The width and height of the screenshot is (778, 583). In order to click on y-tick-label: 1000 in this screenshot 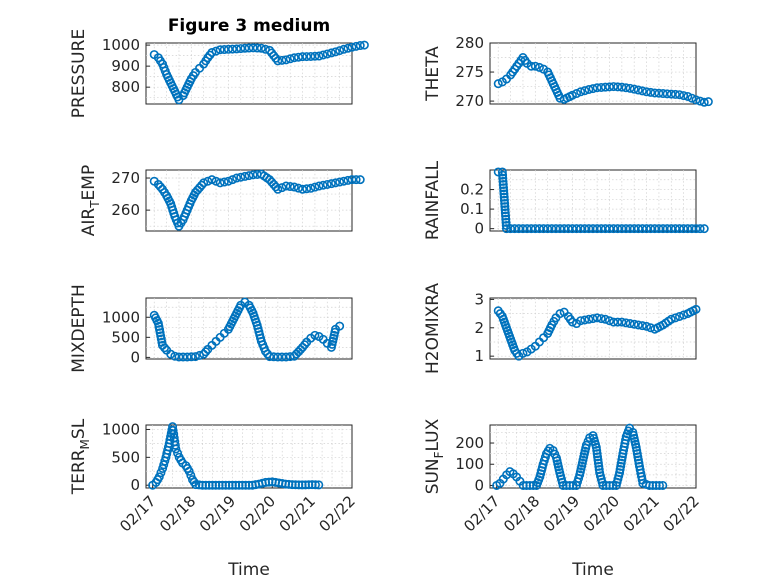, I will do `click(121, 317)`.